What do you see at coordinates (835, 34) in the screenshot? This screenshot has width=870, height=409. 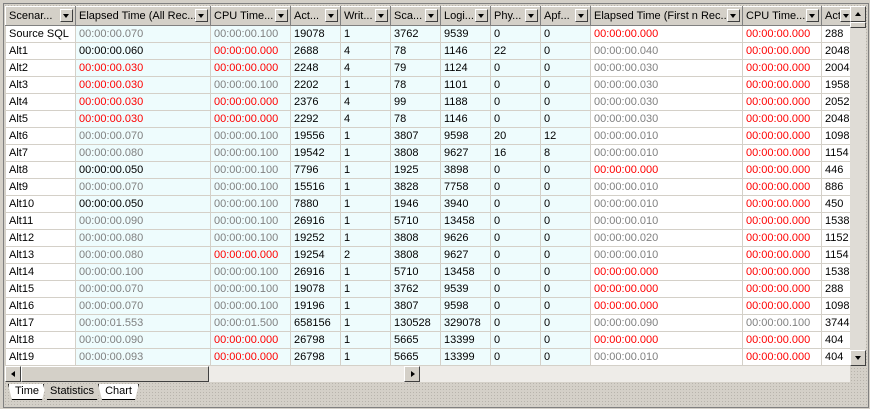 I see `cell-actual-rows-first-n: 288` at bounding box center [835, 34].